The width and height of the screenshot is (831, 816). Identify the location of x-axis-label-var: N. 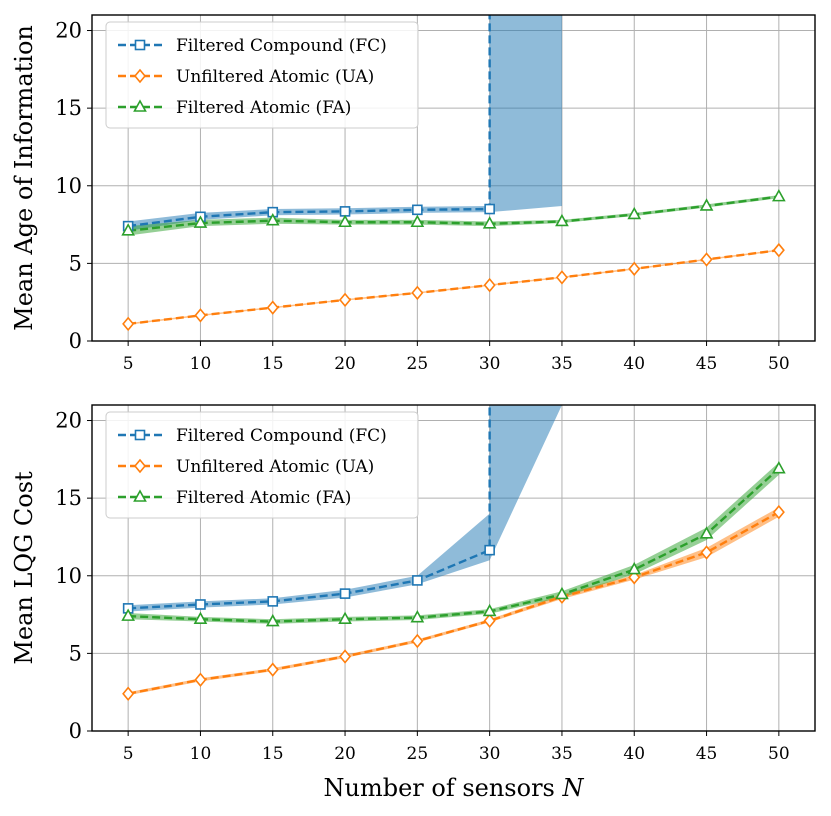
(573, 788).